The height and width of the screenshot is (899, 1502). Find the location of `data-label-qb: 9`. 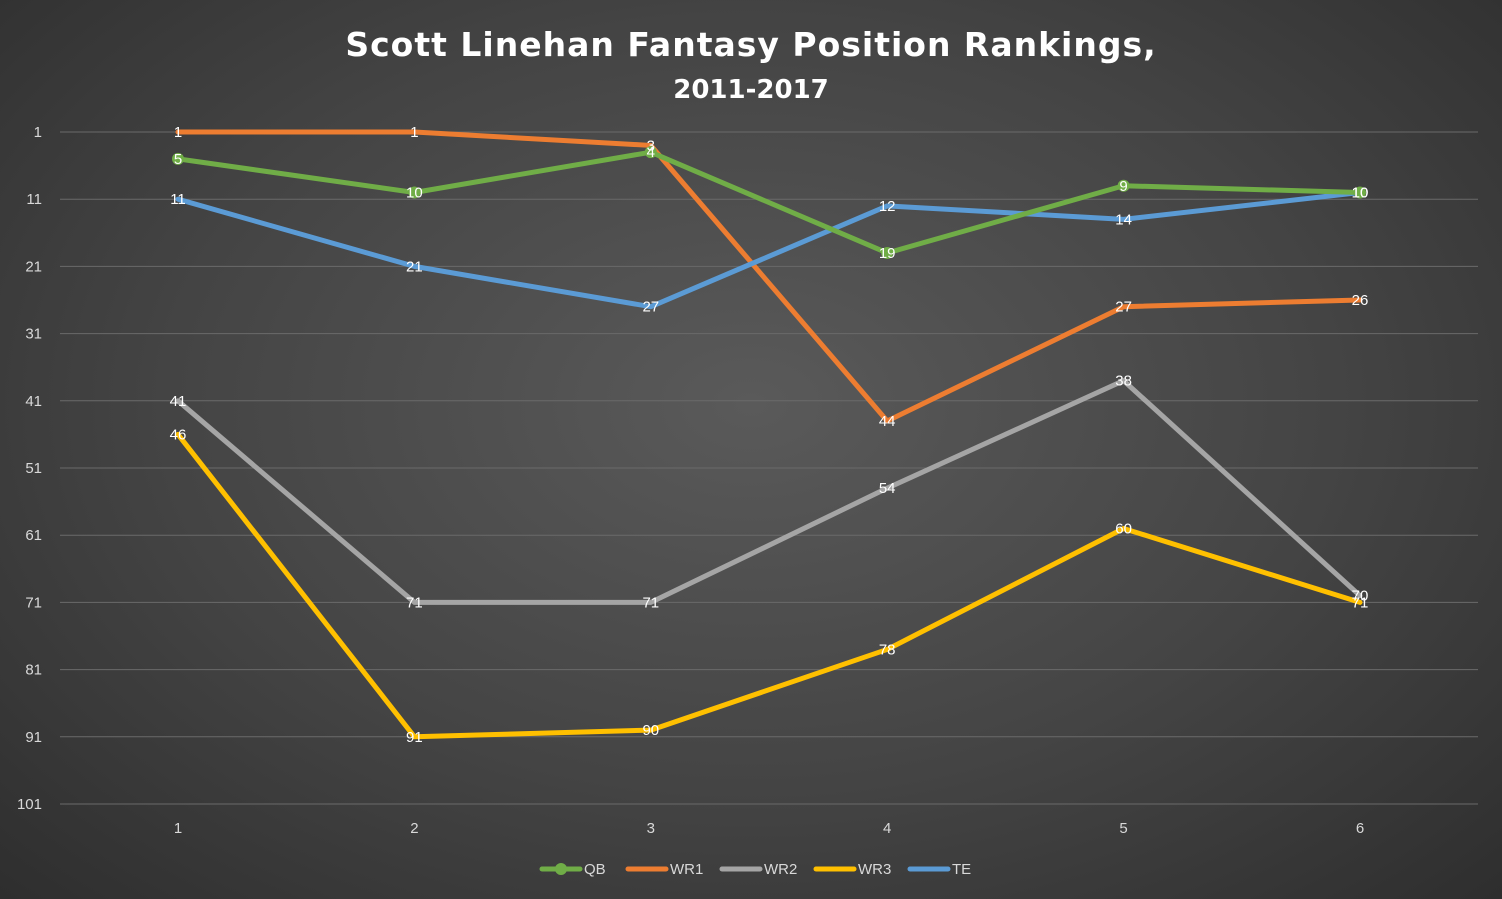

data-label-qb: 9 is located at coordinates (1123, 186).